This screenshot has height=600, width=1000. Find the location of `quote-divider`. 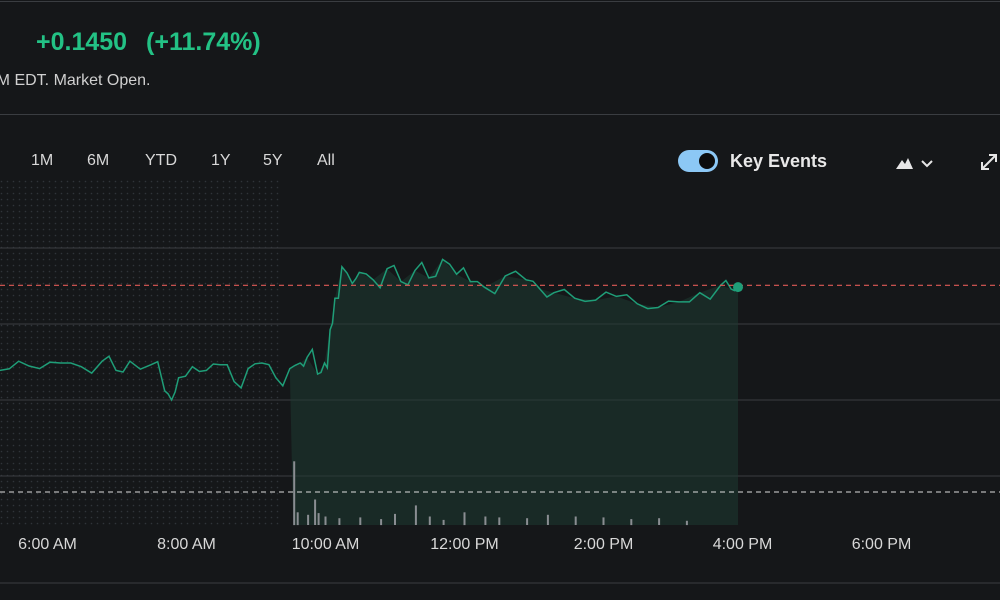

quote-divider is located at coordinates (500, 114).